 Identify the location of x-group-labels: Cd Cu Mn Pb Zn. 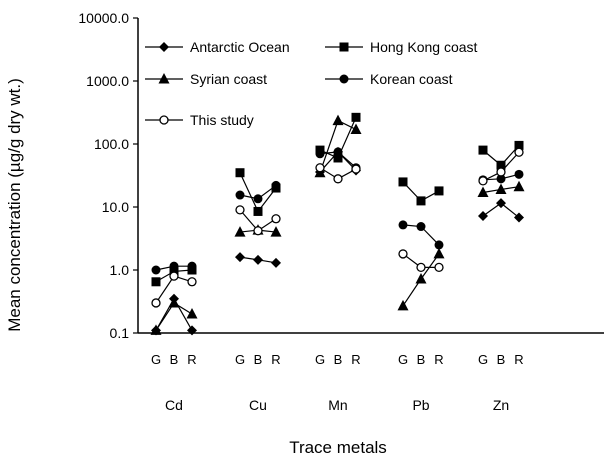
(337, 405).